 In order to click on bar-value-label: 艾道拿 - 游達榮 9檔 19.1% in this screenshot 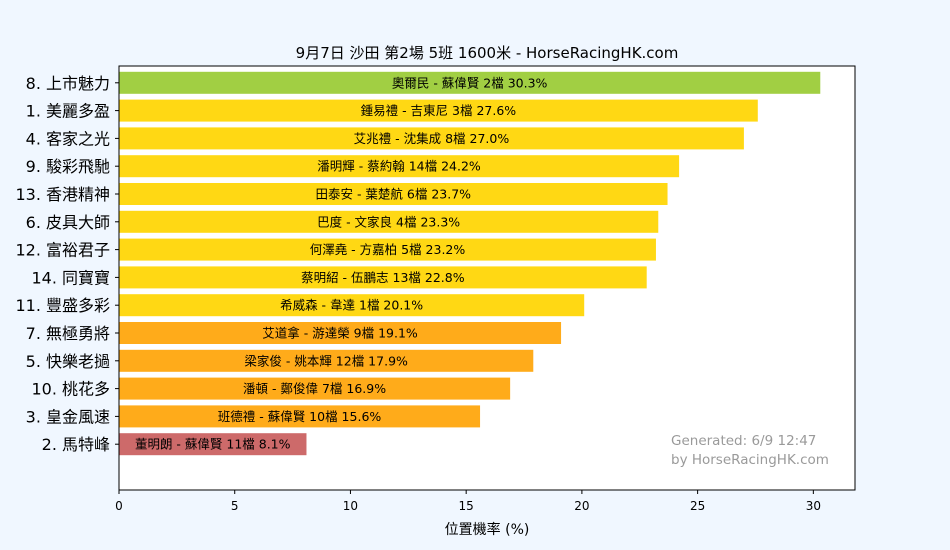, I will do `click(340, 333)`.